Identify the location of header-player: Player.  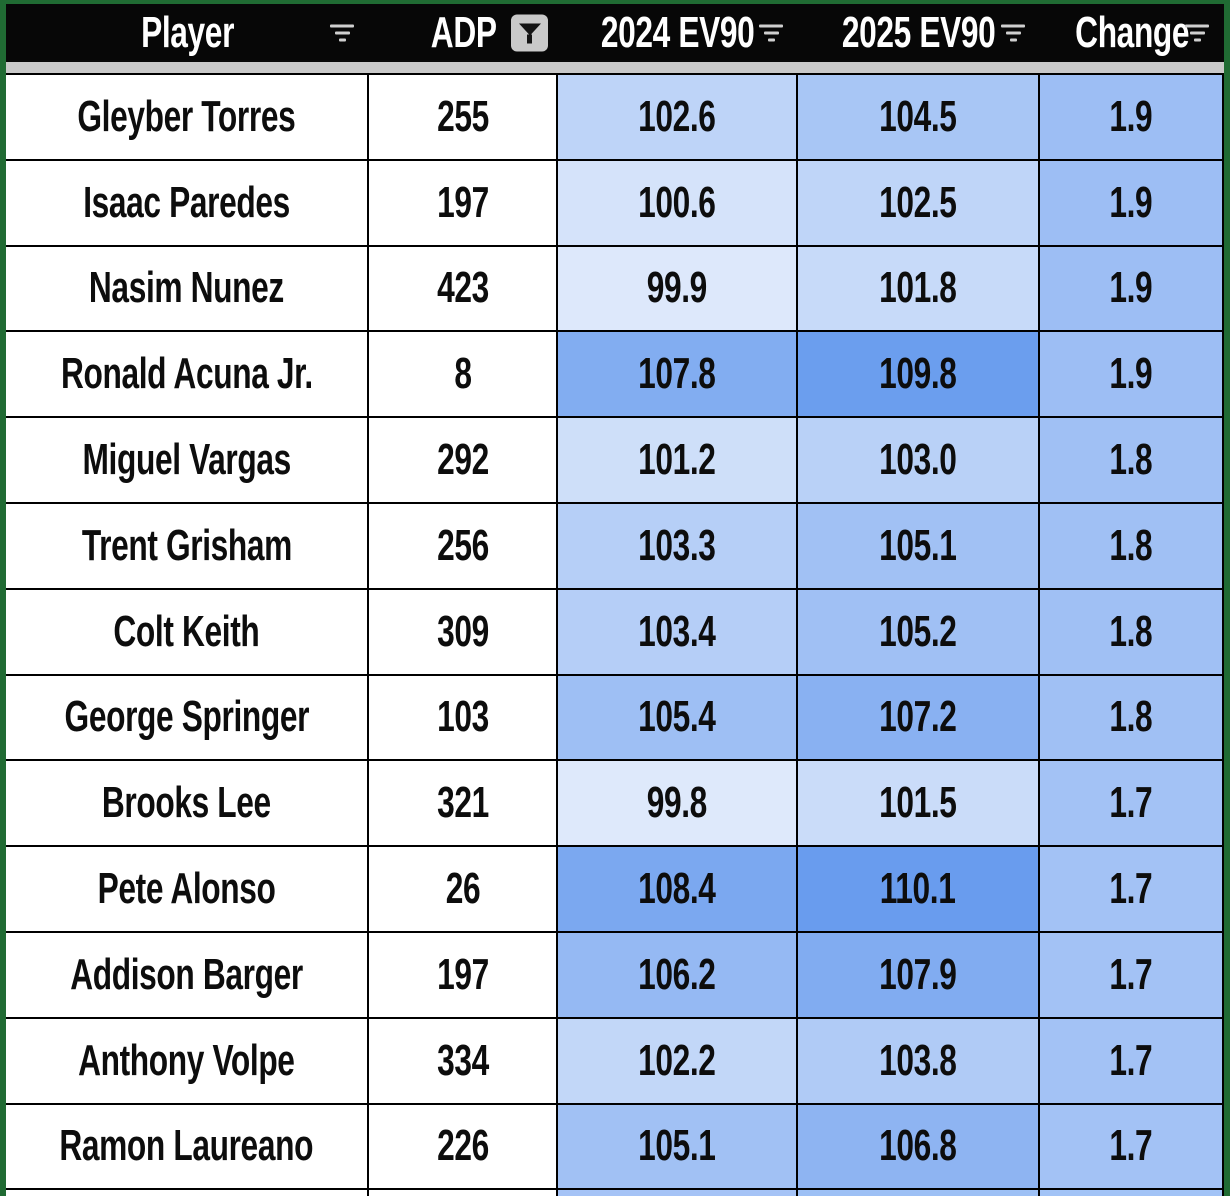
(187, 33).